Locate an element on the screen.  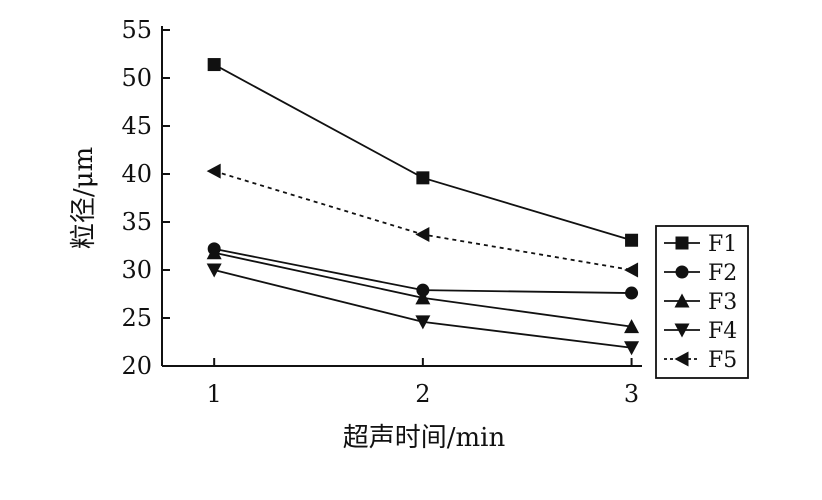
y-axis-title: 粒径/μm is located at coordinates (84, 198).